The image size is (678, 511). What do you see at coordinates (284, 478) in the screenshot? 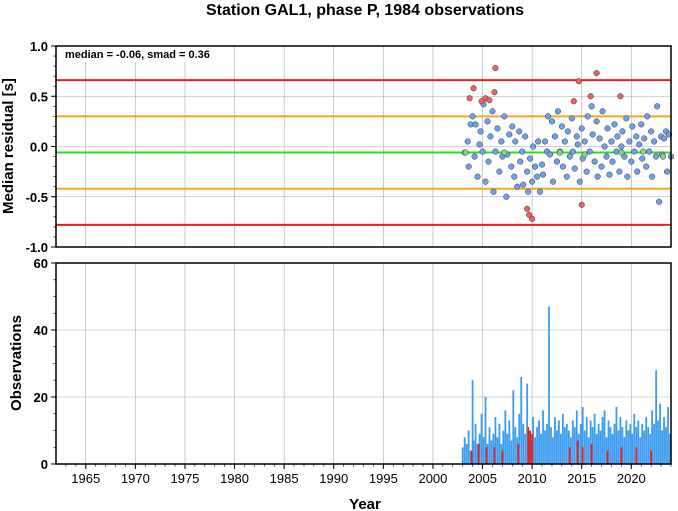
I see `x-tick-label: 1985` at bounding box center [284, 478].